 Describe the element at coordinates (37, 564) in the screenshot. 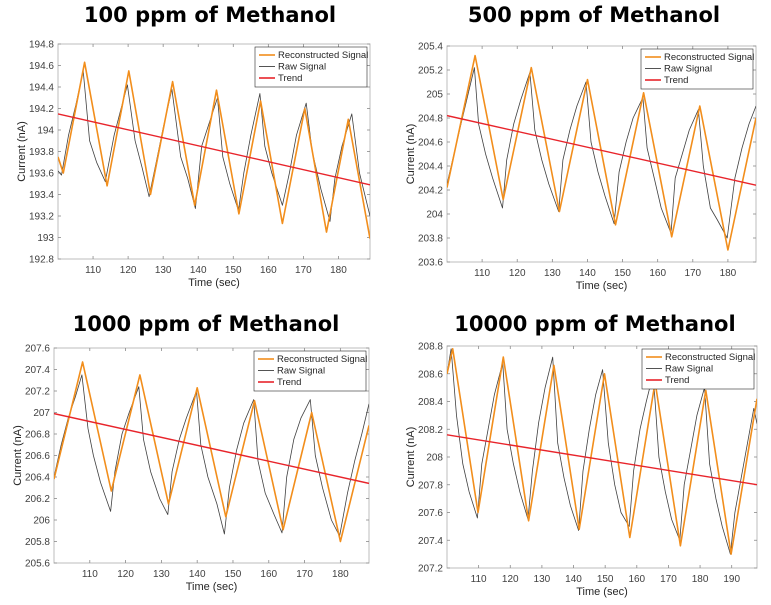

I see `y-tick-label: 205.6` at that location.